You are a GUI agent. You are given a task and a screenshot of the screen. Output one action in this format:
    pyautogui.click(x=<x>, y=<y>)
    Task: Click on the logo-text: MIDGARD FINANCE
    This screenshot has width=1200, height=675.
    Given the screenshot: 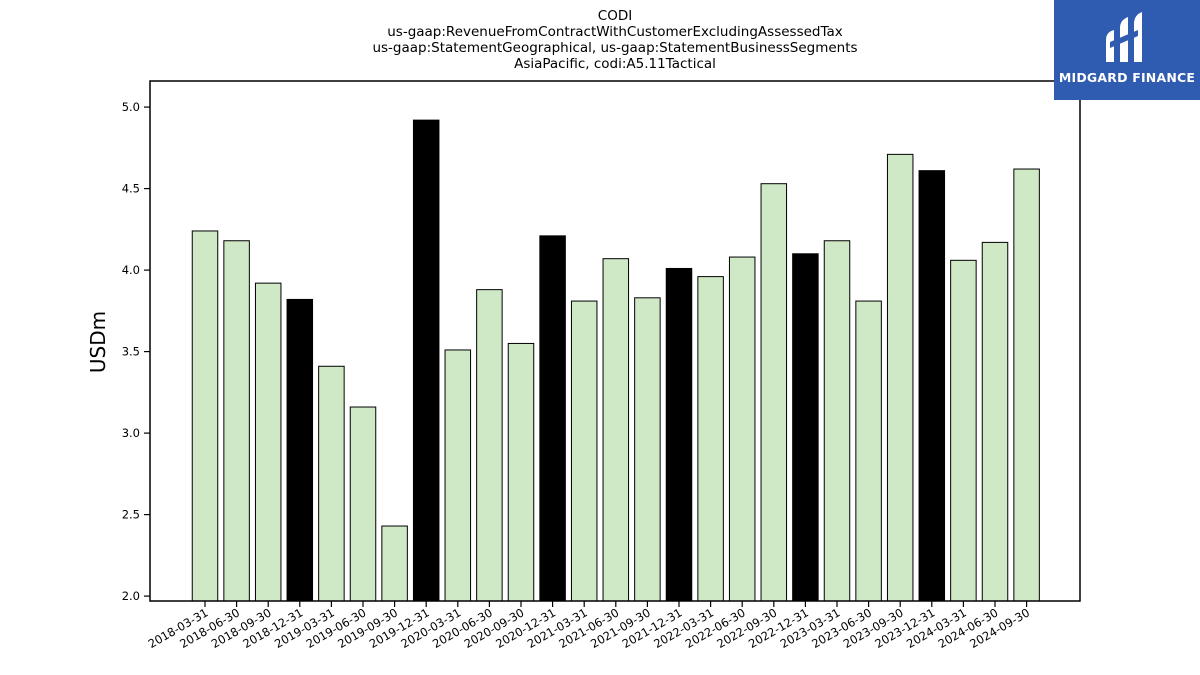 What is the action you would take?
    pyautogui.click(x=1127, y=77)
    